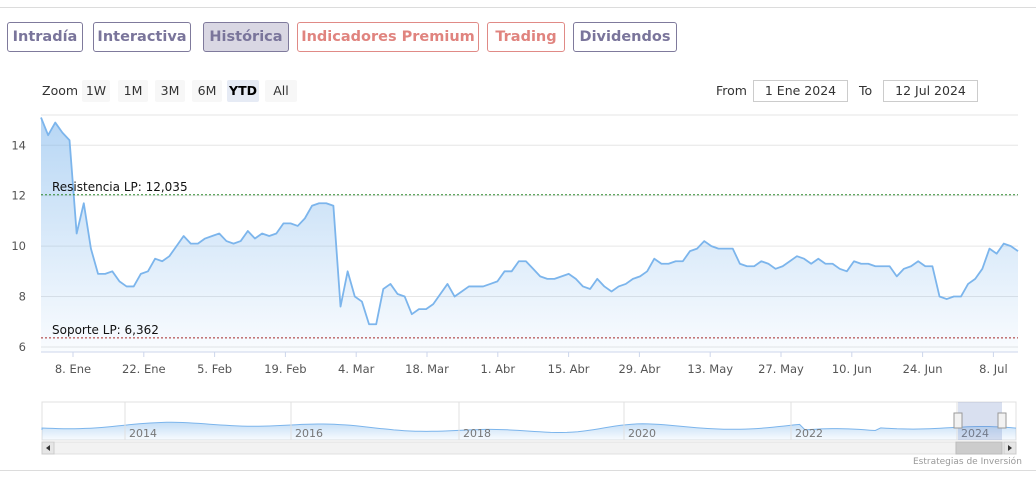 Image resolution: width=1036 pixels, height=478 pixels. What do you see at coordinates (285, 369) in the screenshot?
I see `x-tick-label: 19. Feb` at bounding box center [285, 369].